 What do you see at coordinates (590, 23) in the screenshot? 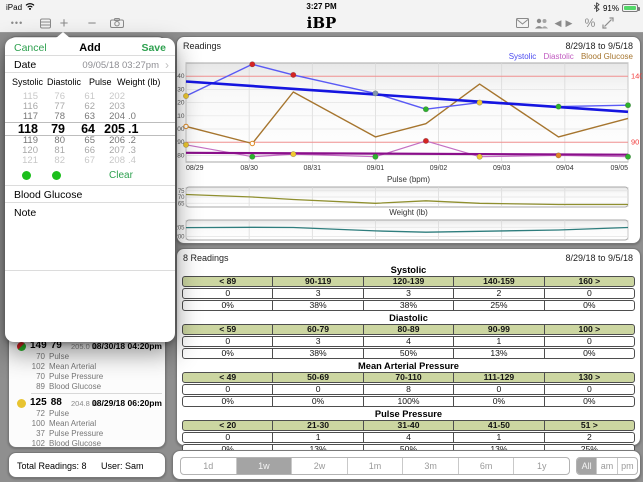
I see `percent-stats-button: %` at bounding box center [590, 23].